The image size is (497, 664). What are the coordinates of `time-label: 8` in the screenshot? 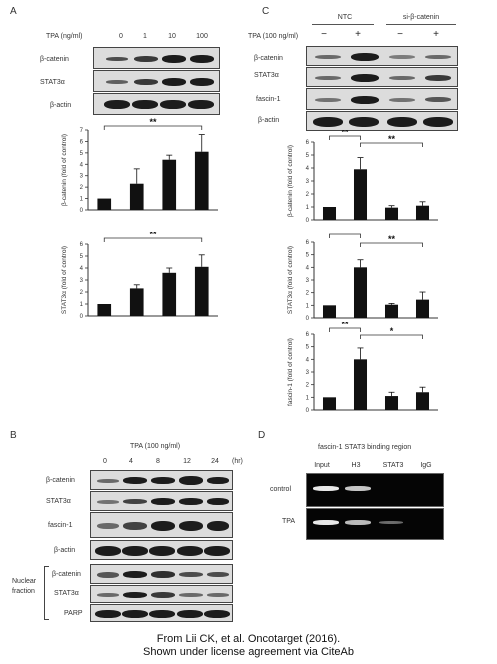 It's located at (158, 461).